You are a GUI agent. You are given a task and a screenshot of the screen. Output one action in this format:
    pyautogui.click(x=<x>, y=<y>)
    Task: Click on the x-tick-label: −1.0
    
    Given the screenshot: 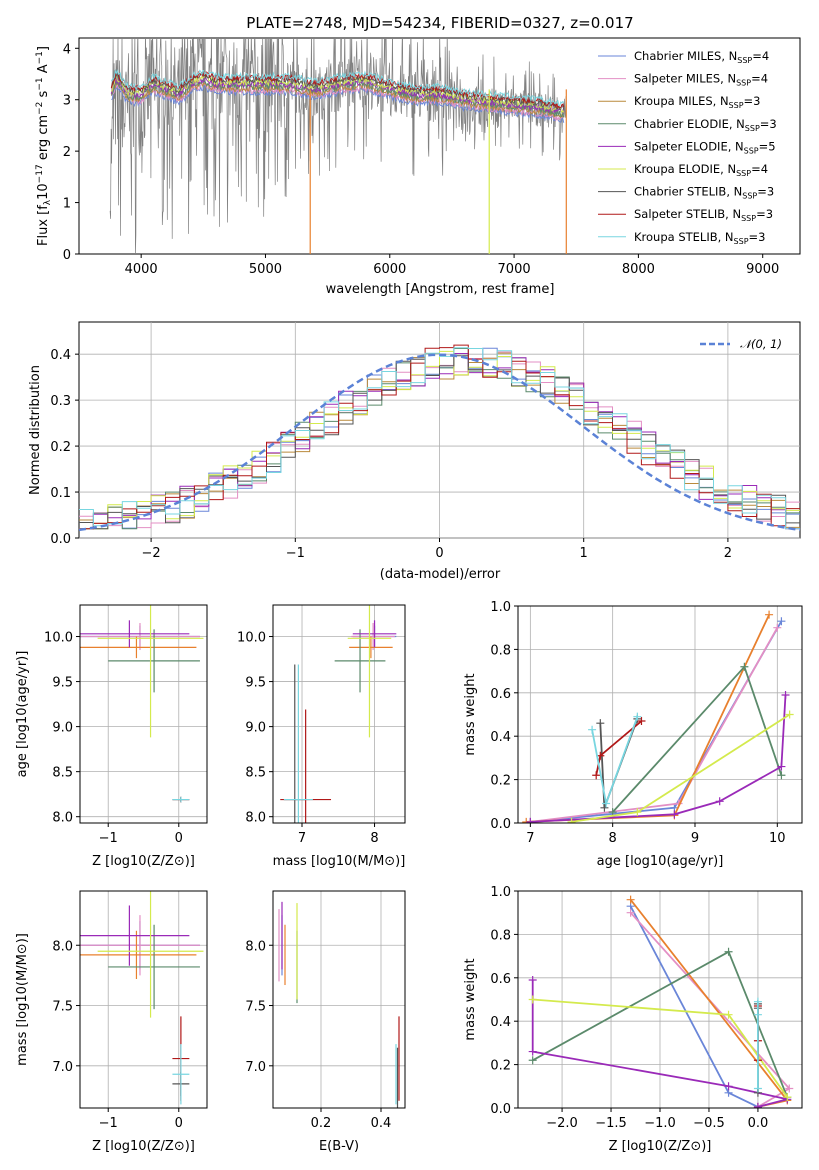 What is the action you would take?
    pyautogui.click(x=660, y=1123)
    